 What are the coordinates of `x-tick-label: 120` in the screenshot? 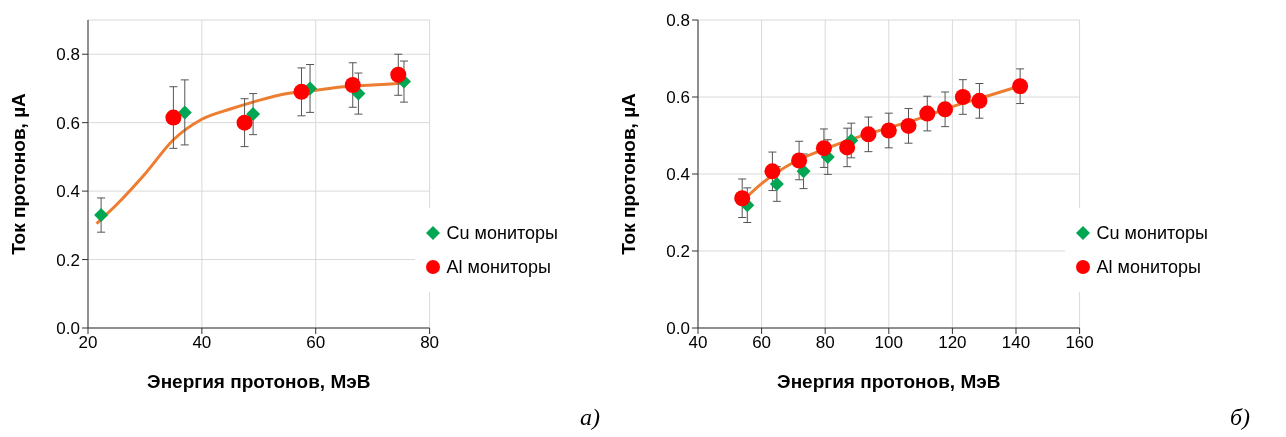 It's located at (952, 343).